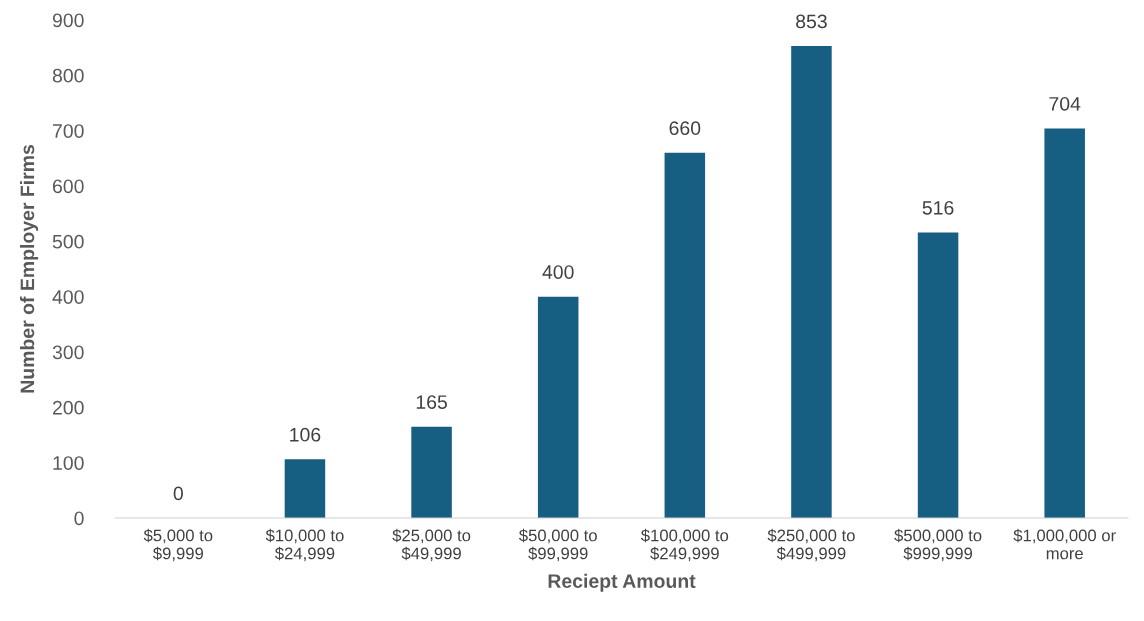 This screenshot has height=621, width=1144. I want to click on y-tick-label: 300, so click(68, 352).